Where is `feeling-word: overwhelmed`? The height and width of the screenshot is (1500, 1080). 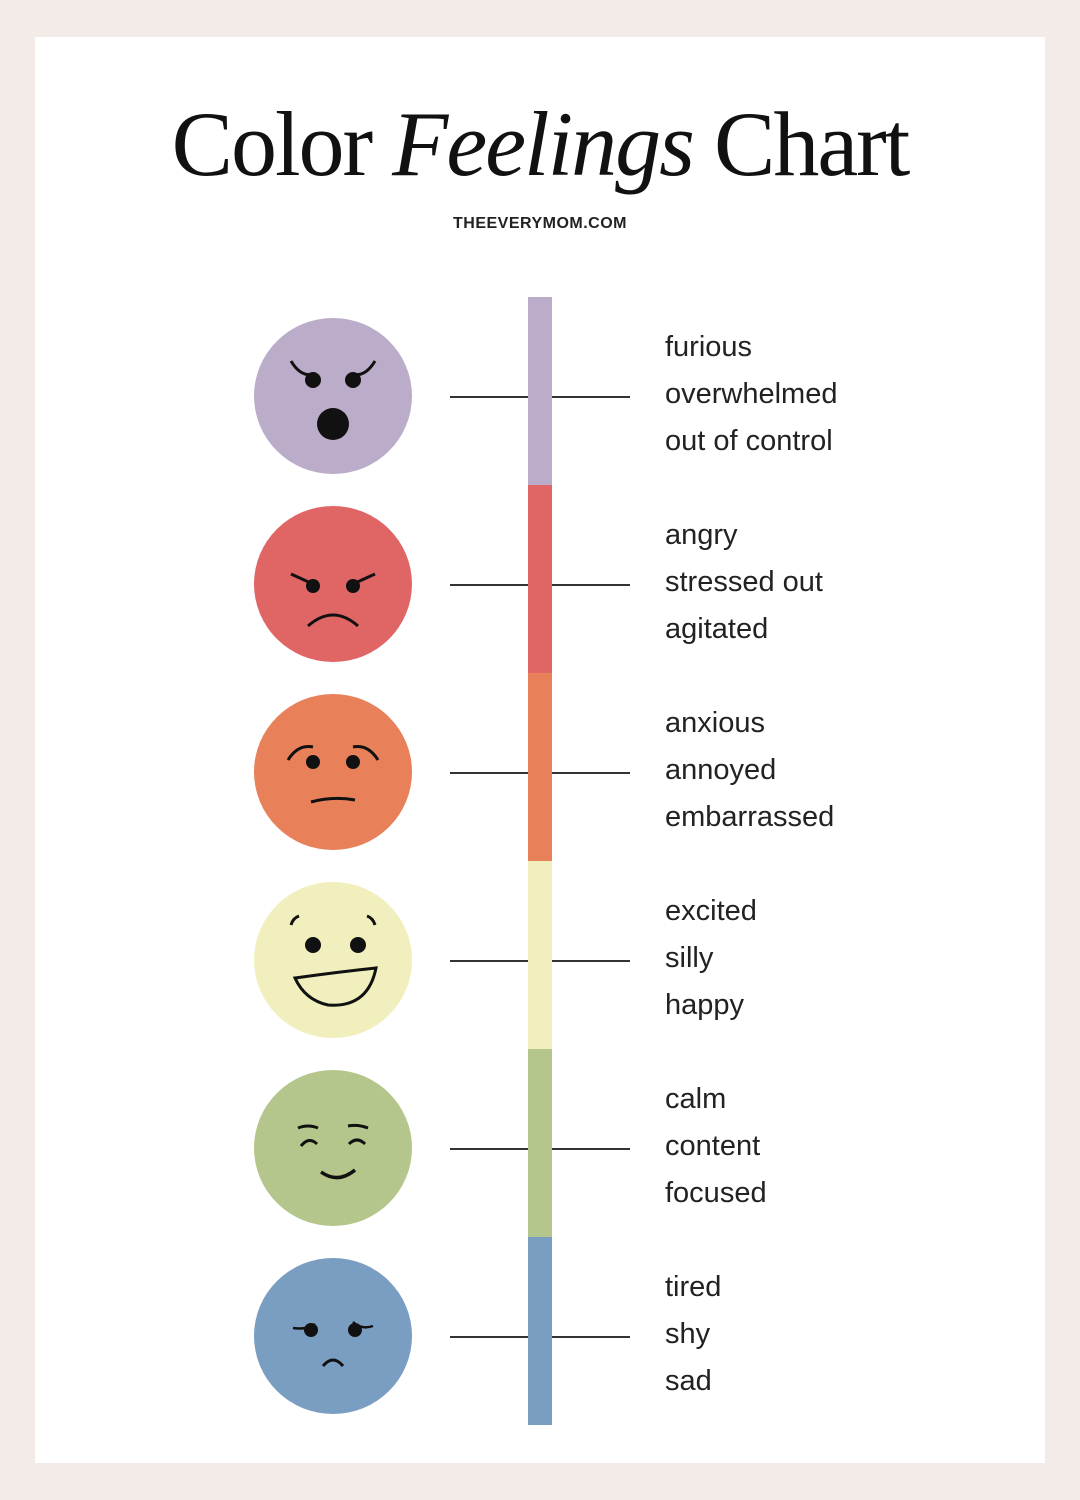 feeling-word: overwhelmed is located at coordinates (751, 394).